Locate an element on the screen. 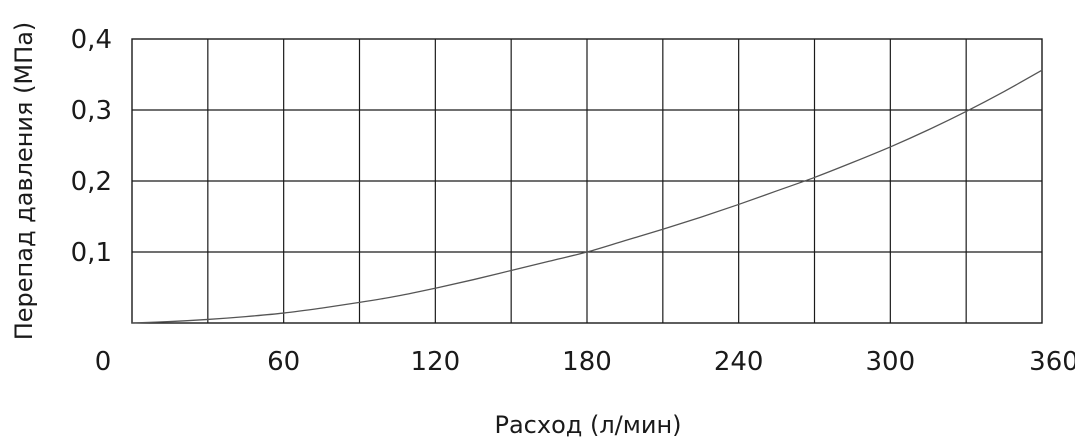 The image size is (1075, 443). x-tick-label: 360 is located at coordinates (1052, 362).